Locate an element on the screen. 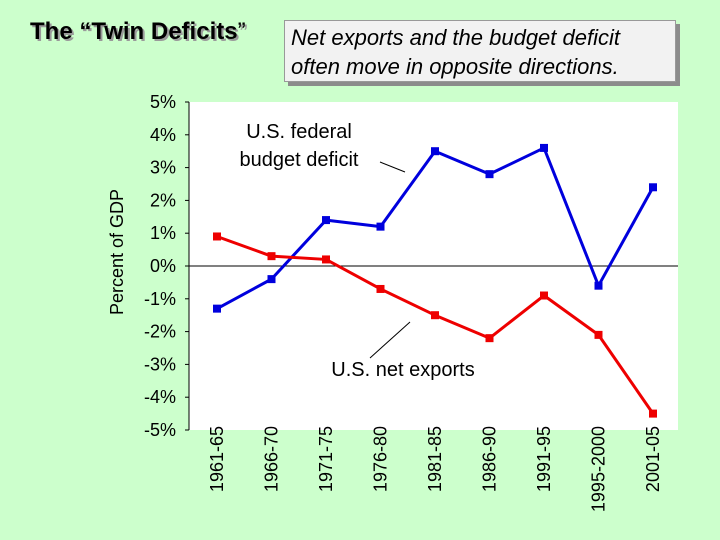  y-tick-label: 0% is located at coordinates (163, 266).